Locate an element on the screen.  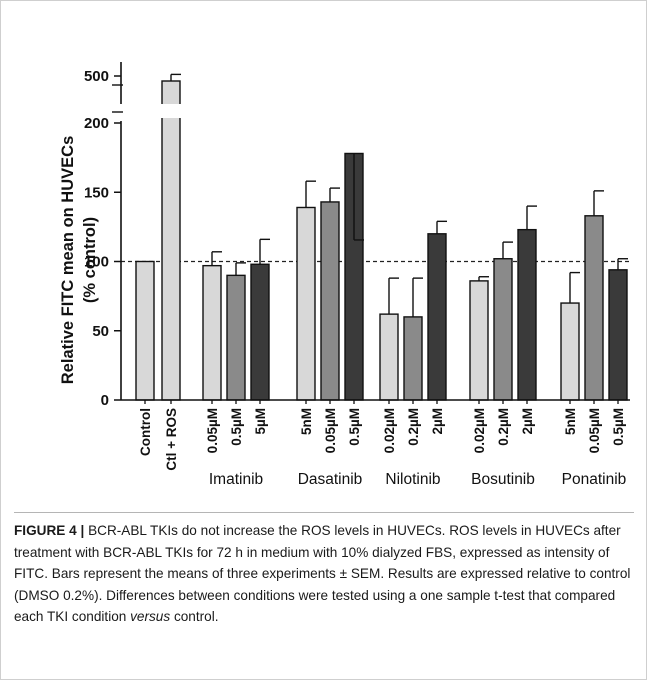
caption-italic-word: versus is located at coordinates (150, 617).